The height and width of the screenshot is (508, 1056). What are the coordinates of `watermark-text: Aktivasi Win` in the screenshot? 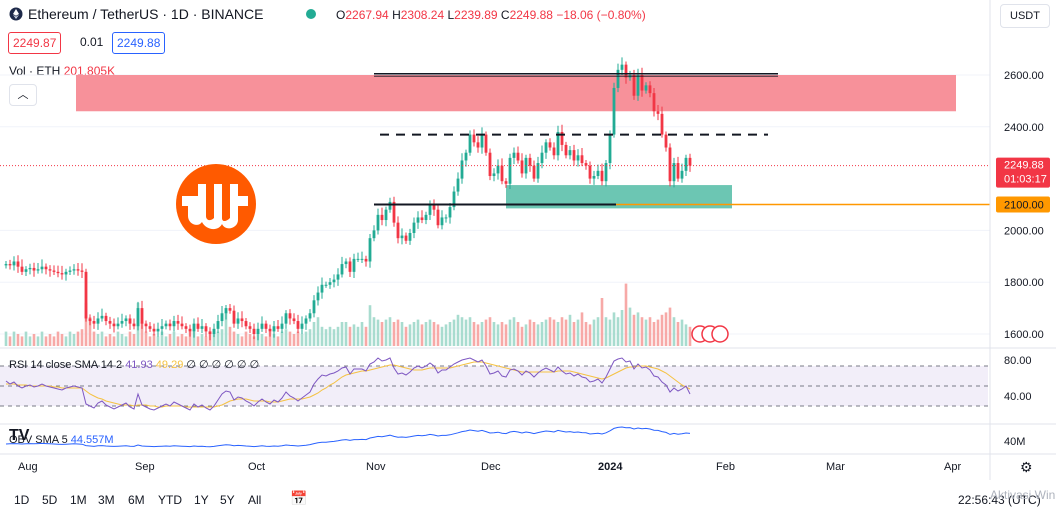 It's located at (1023, 495).